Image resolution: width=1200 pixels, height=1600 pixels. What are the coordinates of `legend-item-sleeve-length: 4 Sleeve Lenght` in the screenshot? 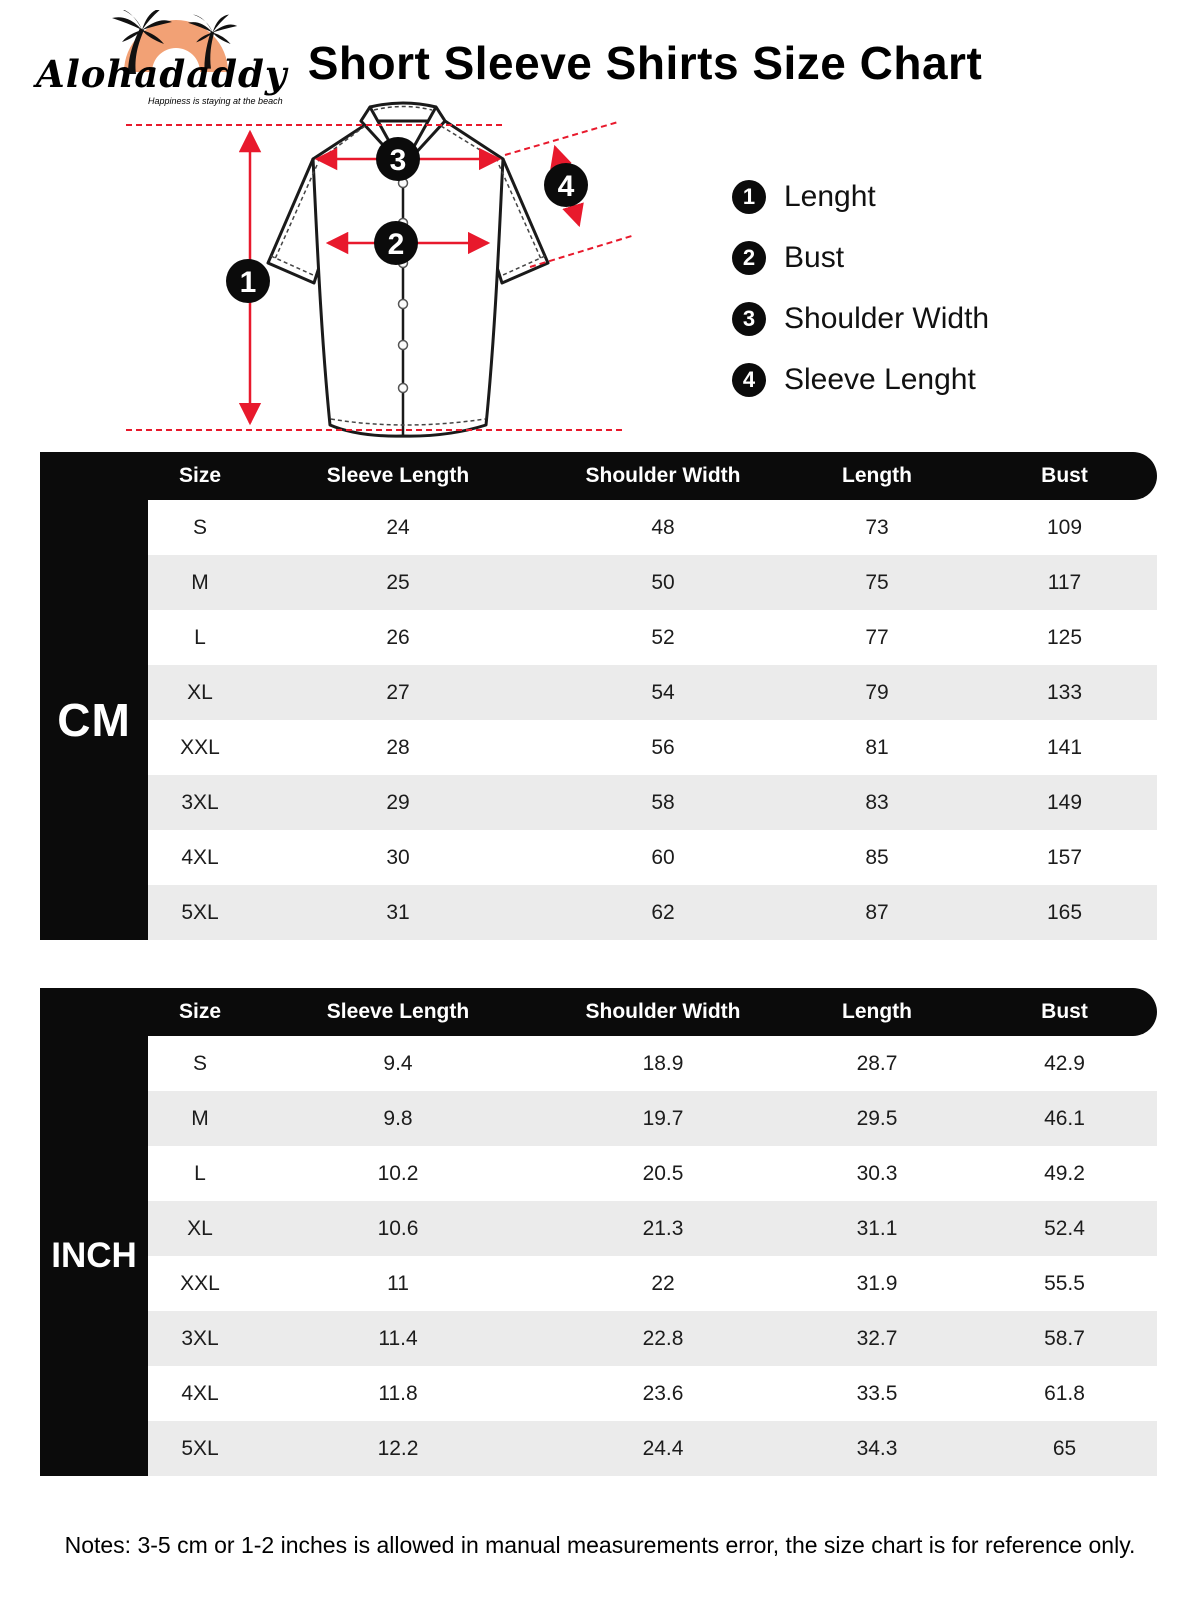 It's located at (860, 380).